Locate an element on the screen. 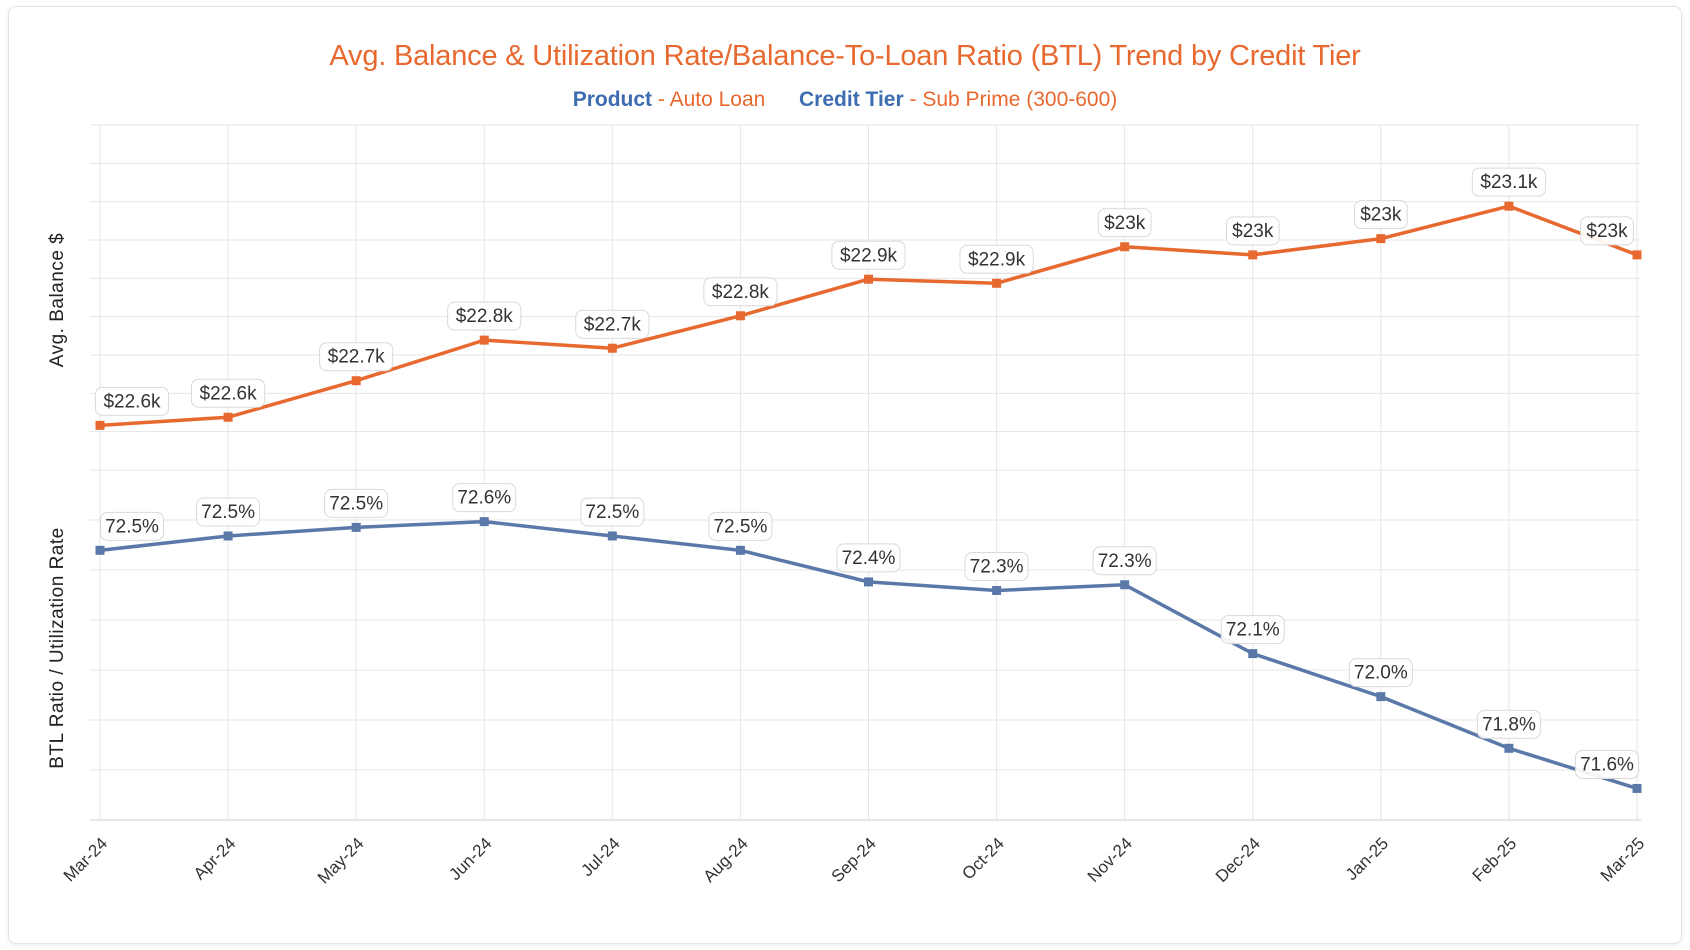 This screenshot has width=1690, height=950. tier-key: Credit Tier is located at coordinates (851, 99).